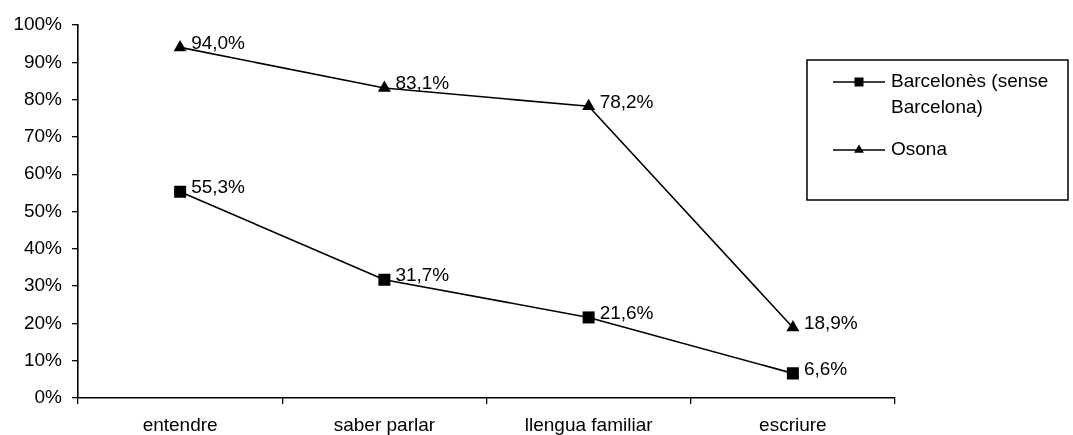 Image resolution: width=1073 pixels, height=435 pixels. I want to click on data-label: 78,2%, so click(626, 101).